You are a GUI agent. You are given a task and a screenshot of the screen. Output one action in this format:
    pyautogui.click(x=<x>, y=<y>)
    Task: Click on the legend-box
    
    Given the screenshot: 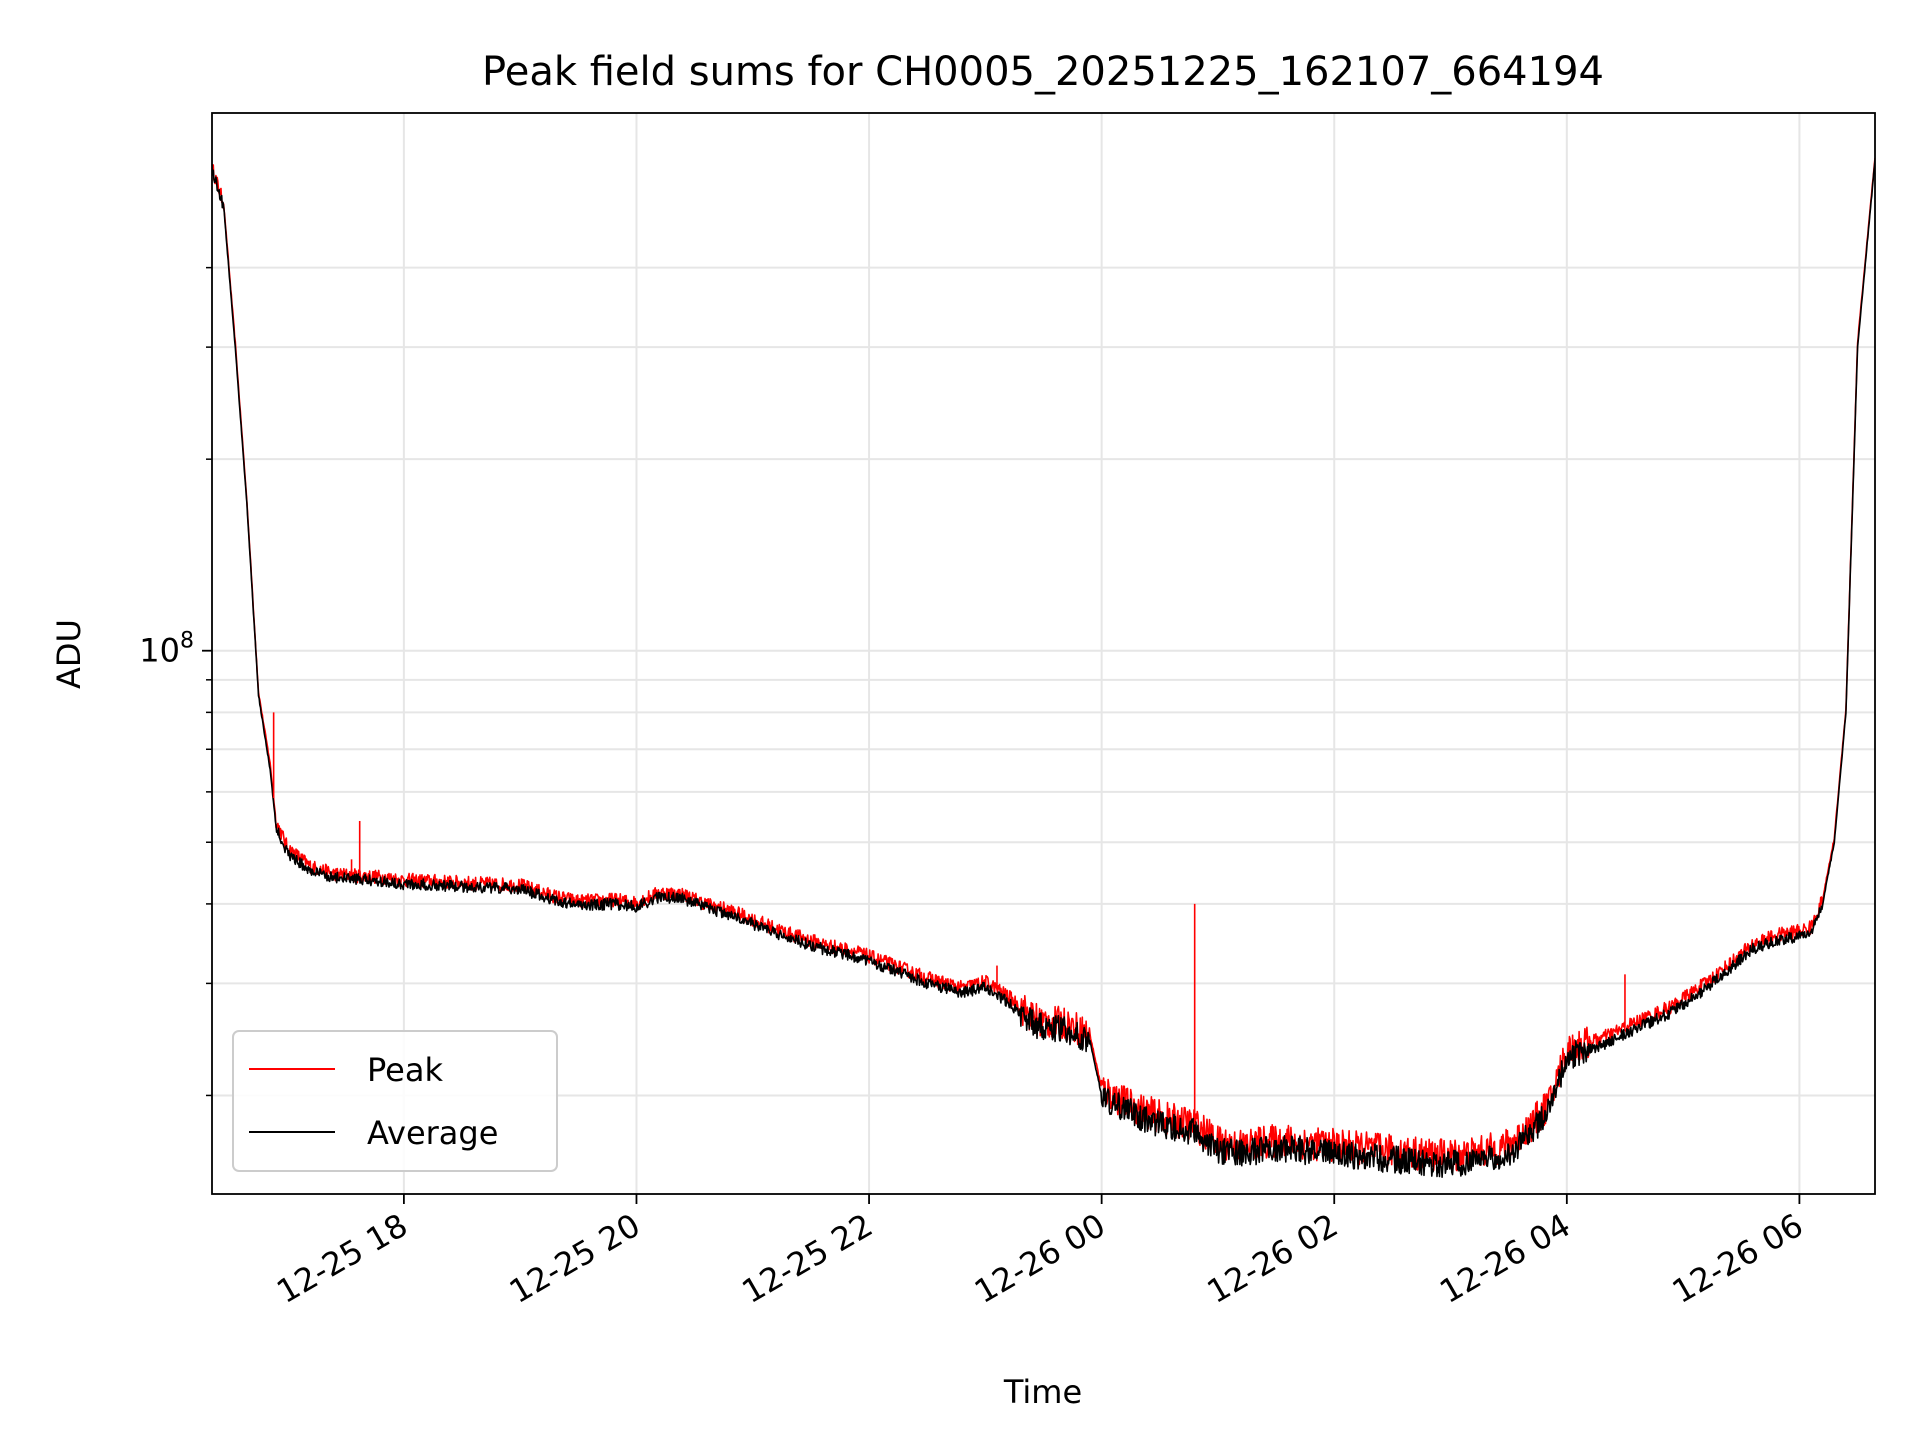 What is the action you would take?
    pyautogui.click(x=395, y=1101)
    